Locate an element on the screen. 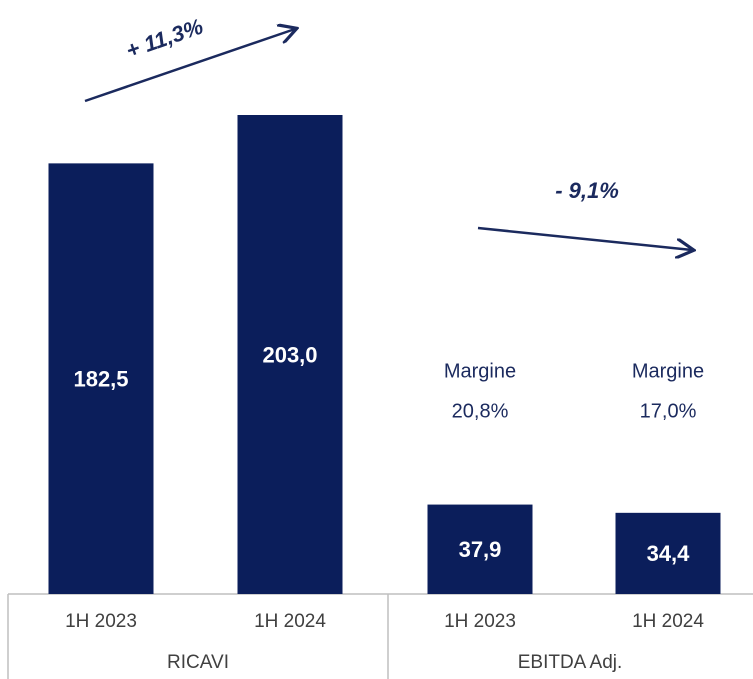 This screenshot has height=679, width=753. value-label: 37,9 is located at coordinates (480, 549).